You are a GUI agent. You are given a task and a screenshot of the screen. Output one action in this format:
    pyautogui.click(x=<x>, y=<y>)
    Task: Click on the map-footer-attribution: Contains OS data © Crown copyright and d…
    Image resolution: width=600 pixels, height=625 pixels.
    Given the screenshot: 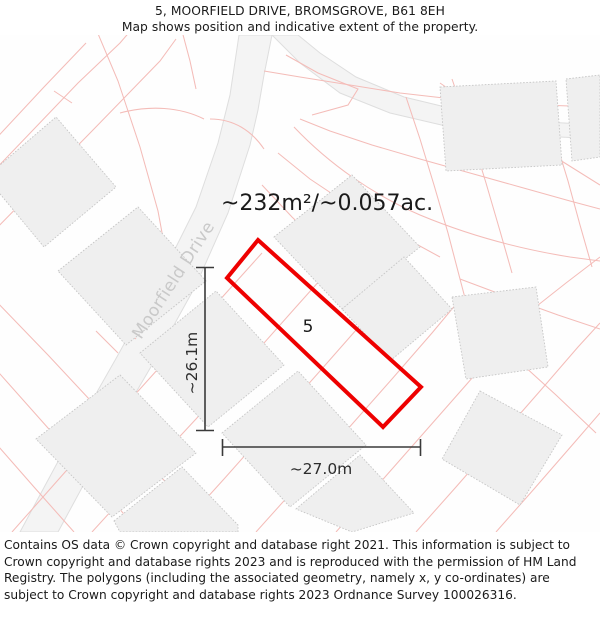 What is the action you would take?
    pyautogui.click(x=300, y=578)
    